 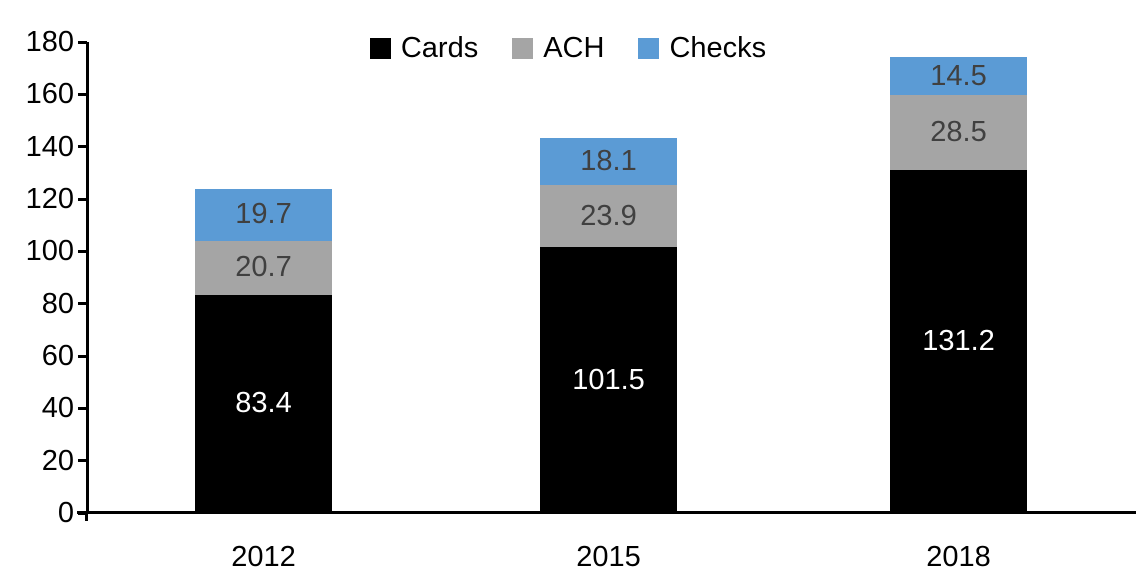 I want to click on y-axis-tick-label: 160, so click(x=49, y=94).